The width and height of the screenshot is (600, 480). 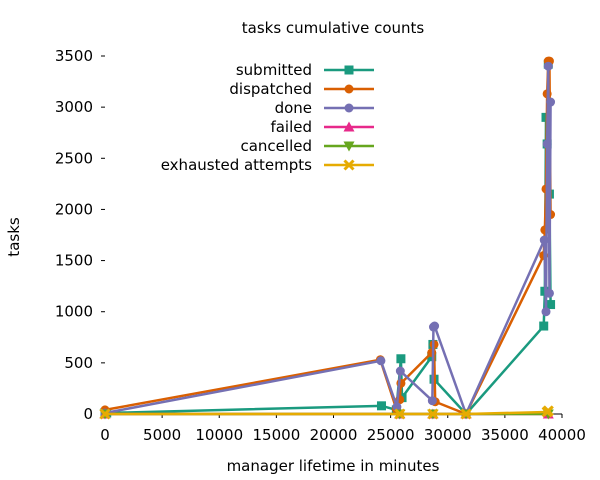 I want to click on legend-item: exhausted attempts, so click(x=267, y=165).